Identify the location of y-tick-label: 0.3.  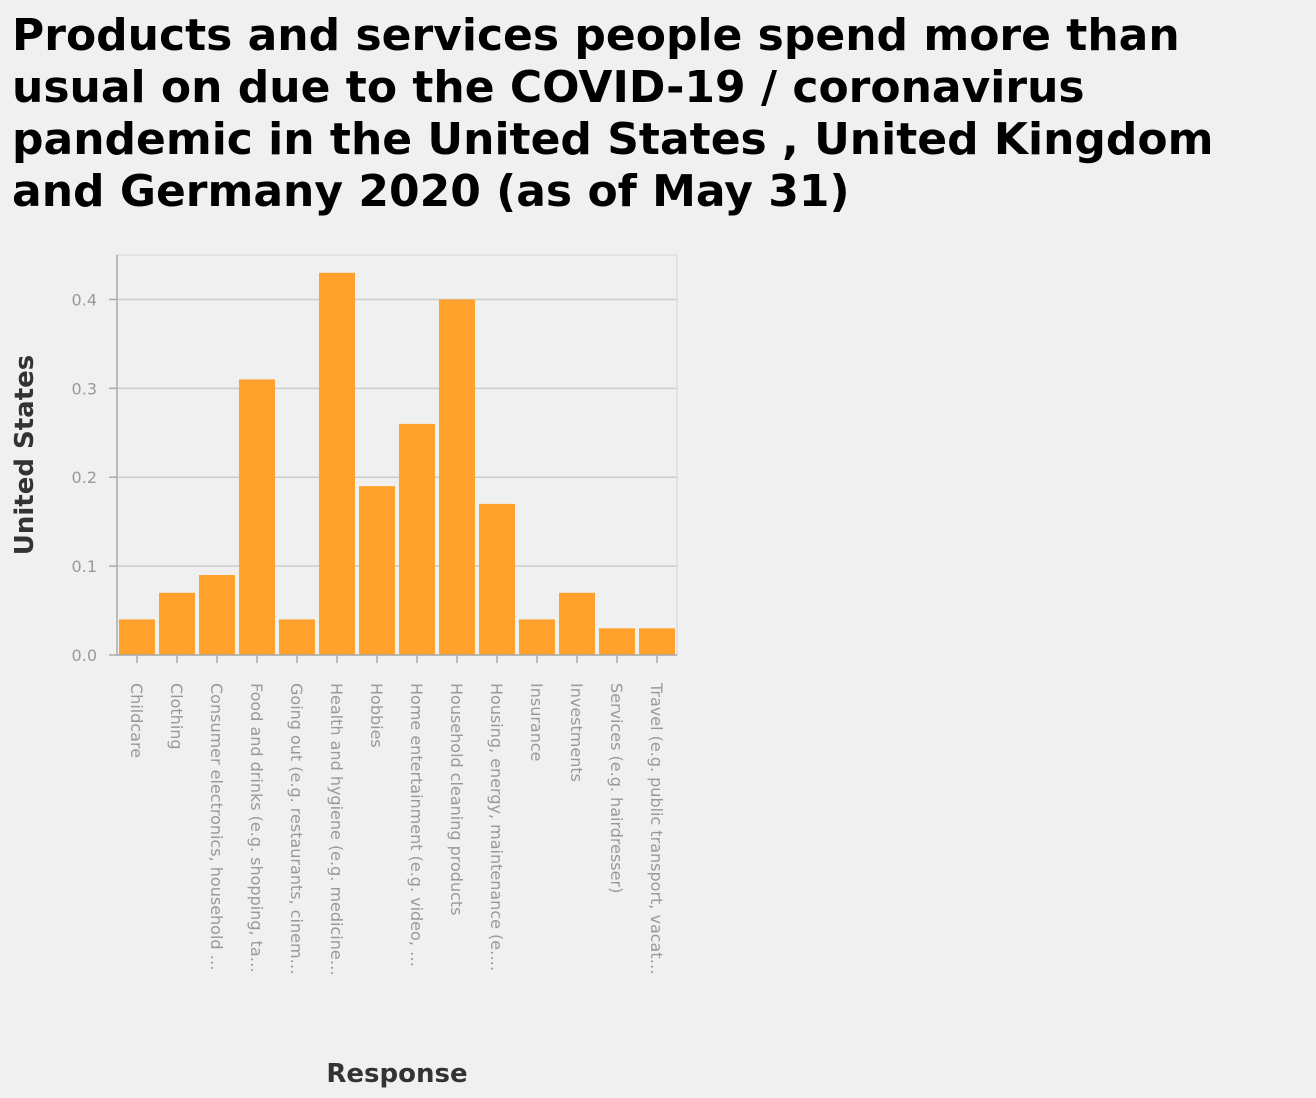
(84, 388).